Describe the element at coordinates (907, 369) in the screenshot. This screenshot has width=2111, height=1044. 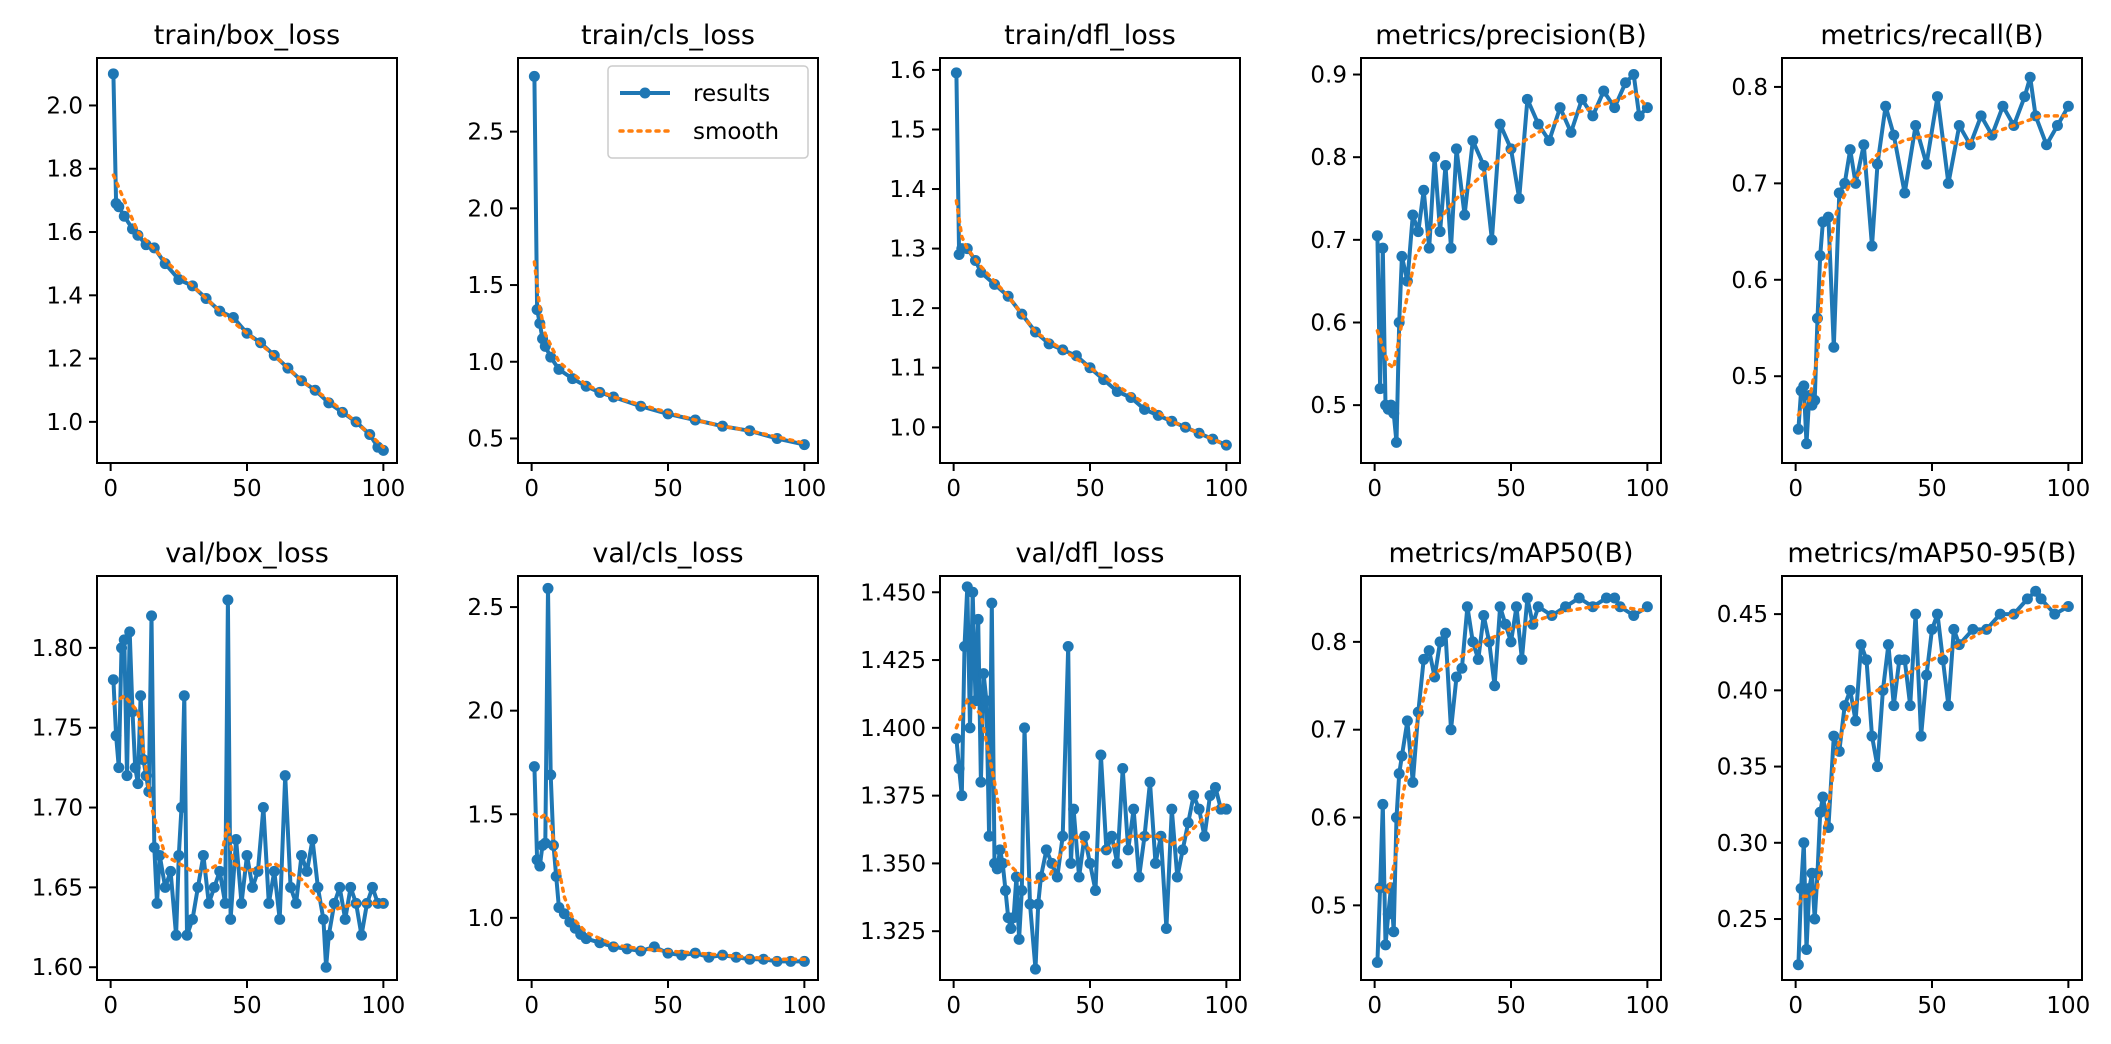
I see `y-tick-label: 1.1` at that location.